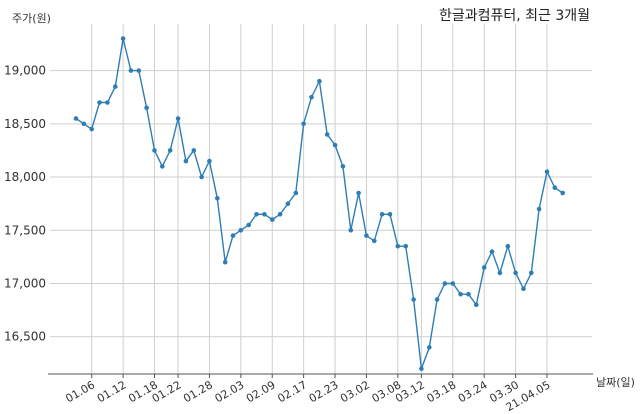 This screenshot has height=414, width=640. What do you see at coordinates (80, 391) in the screenshot?
I see `x-tick-label: 01.06` at bounding box center [80, 391].